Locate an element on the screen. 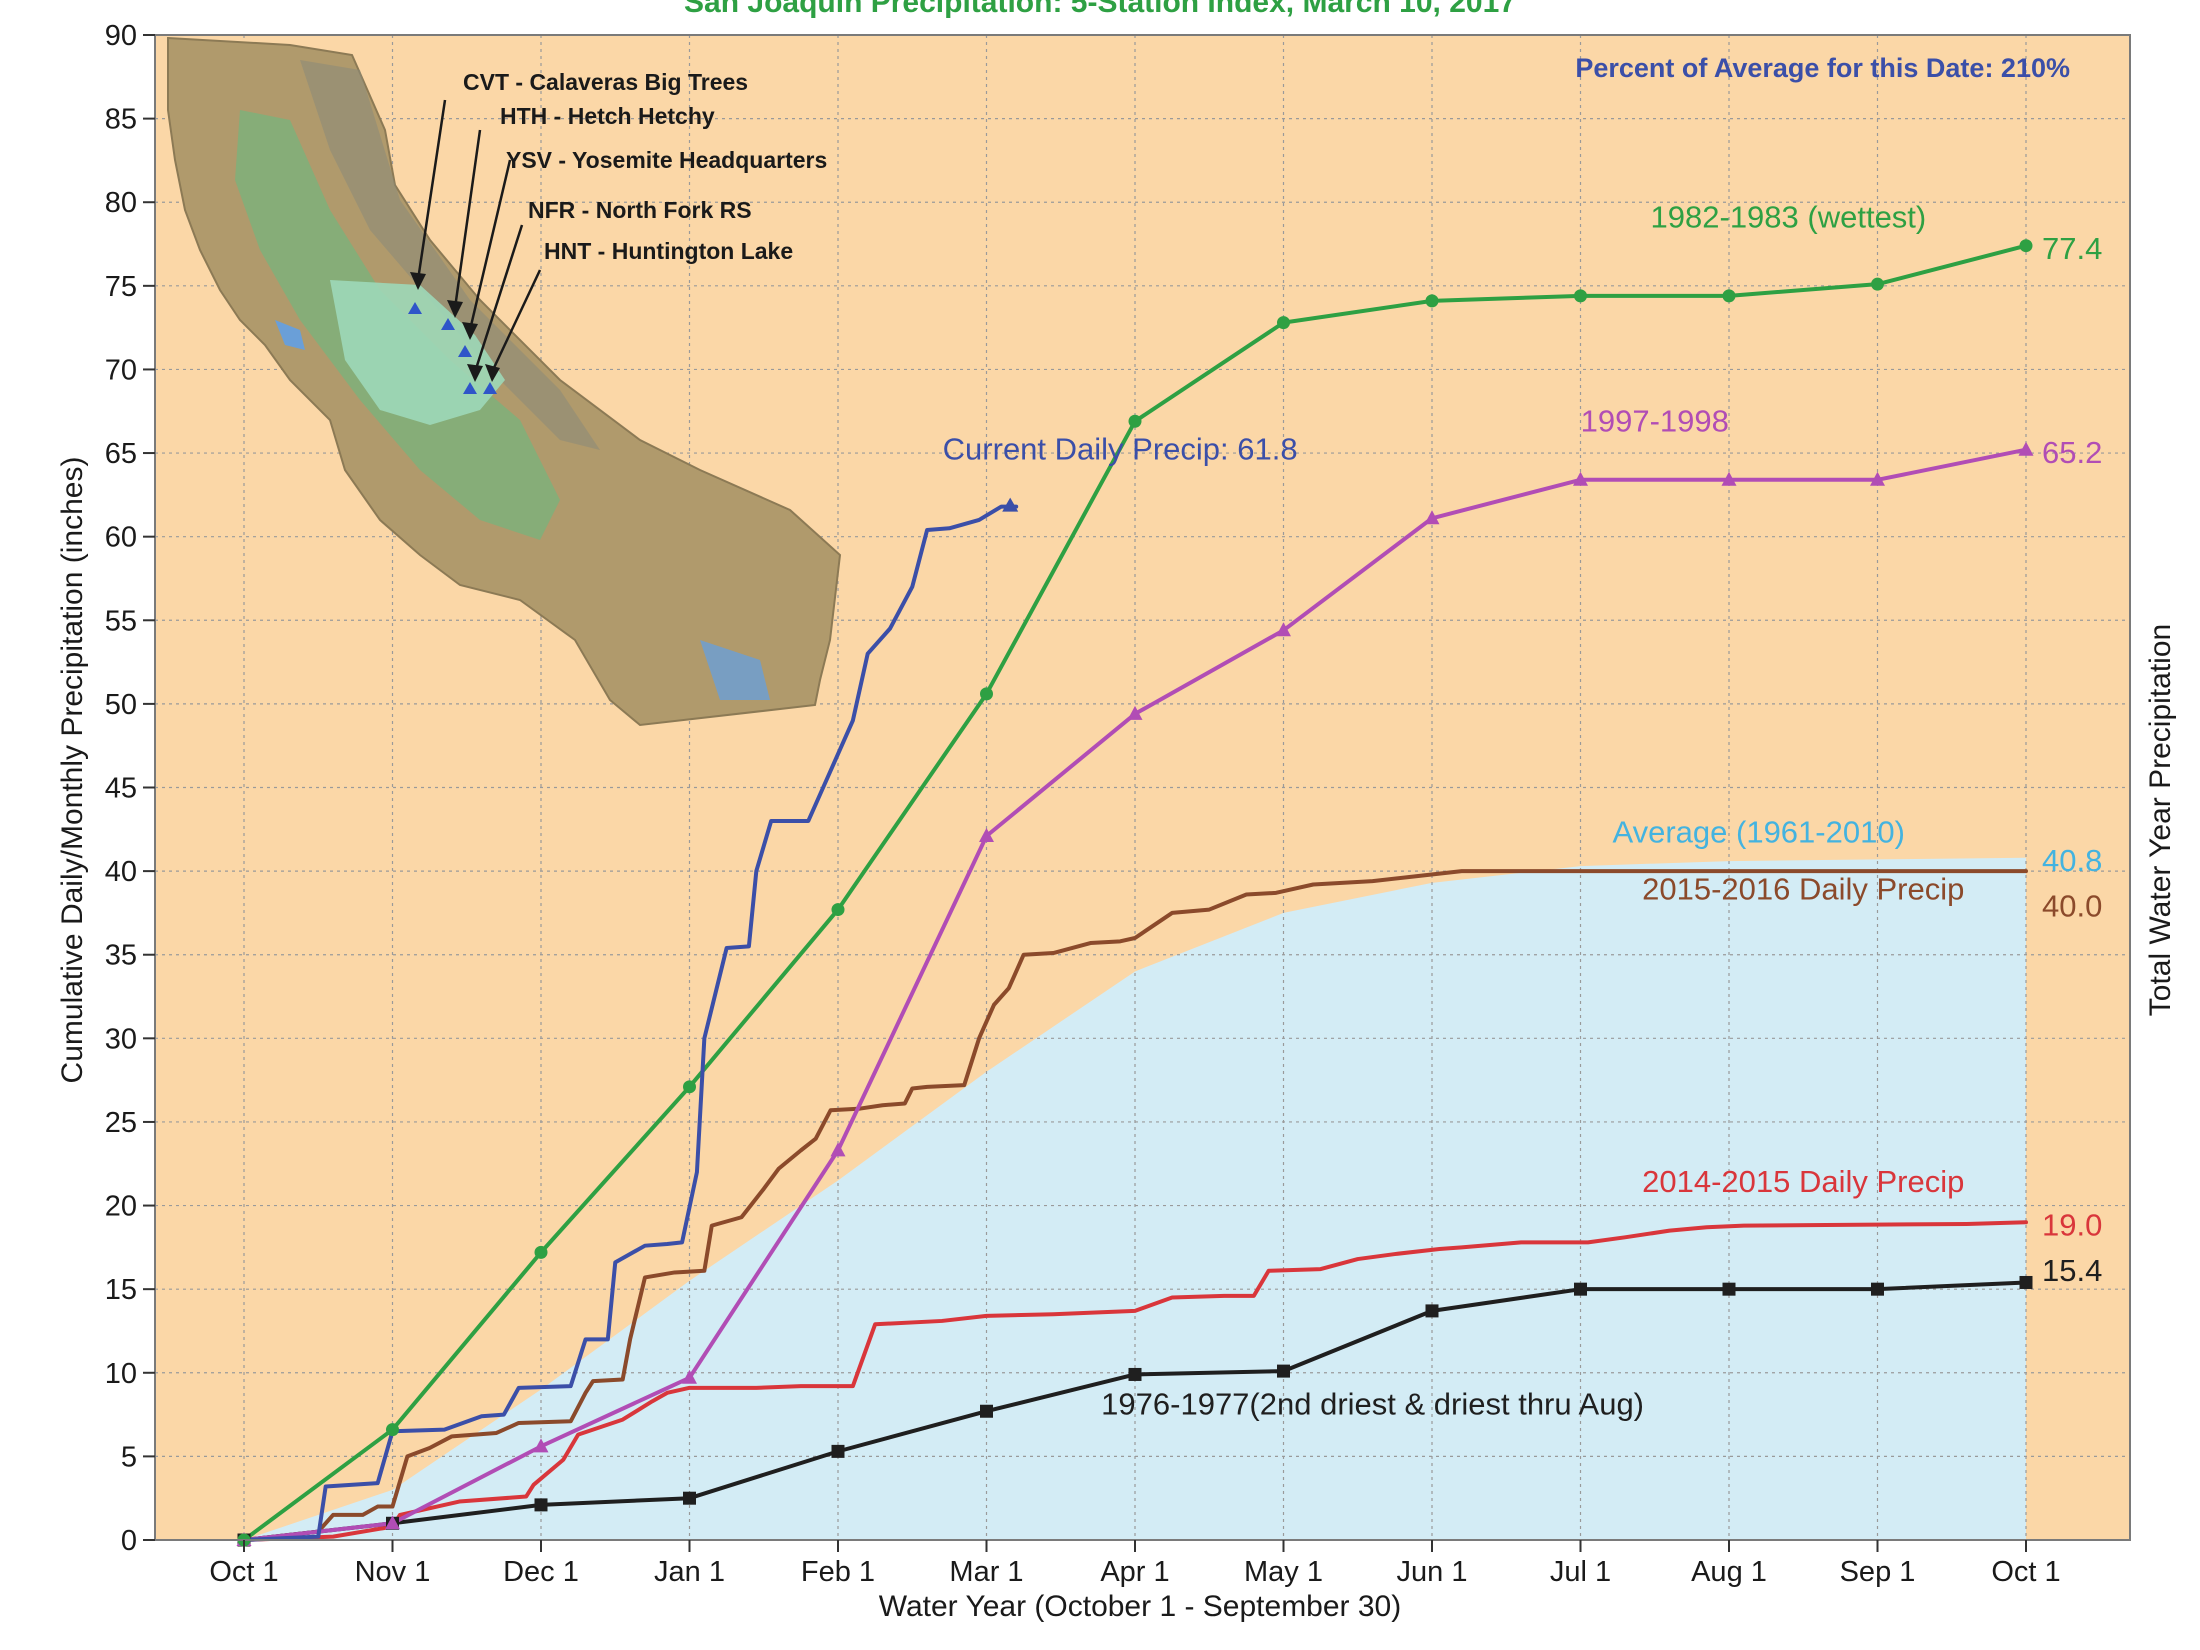 Image resolution: width=2200 pixels, height=1650 pixels. station-label-hth: HTH - Hetch Hetchy is located at coordinates (607, 116).